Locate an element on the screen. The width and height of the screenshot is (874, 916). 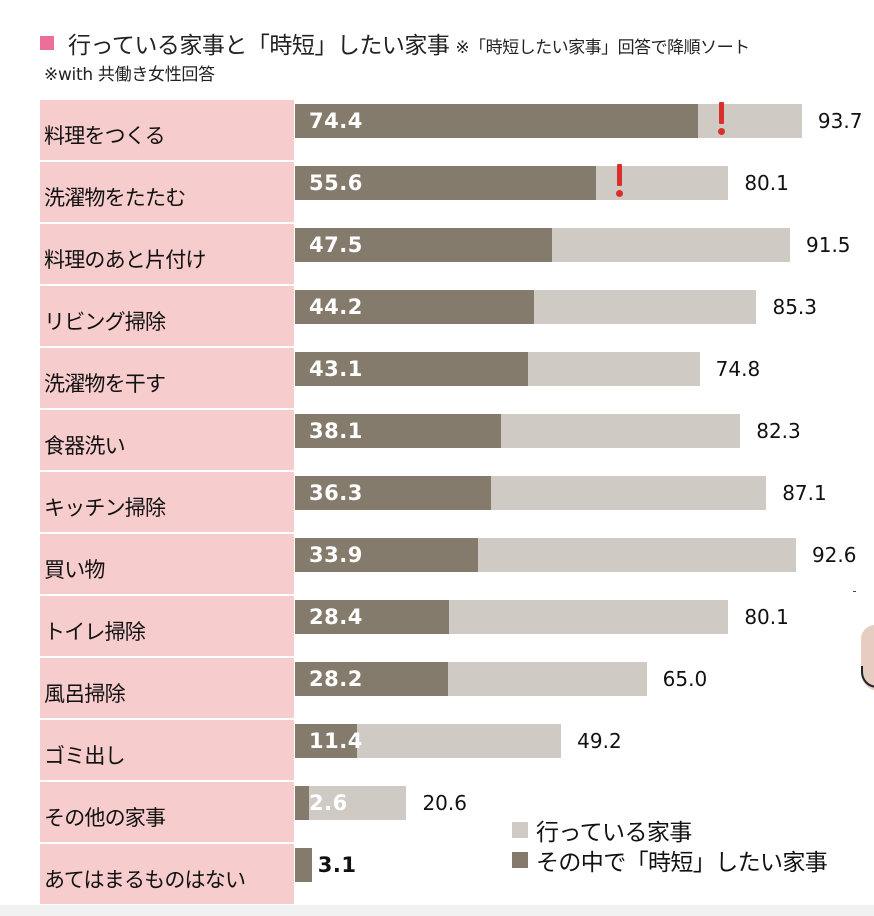
legend-item-short: その中で「時短」したい家事 is located at coordinates (670, 860).